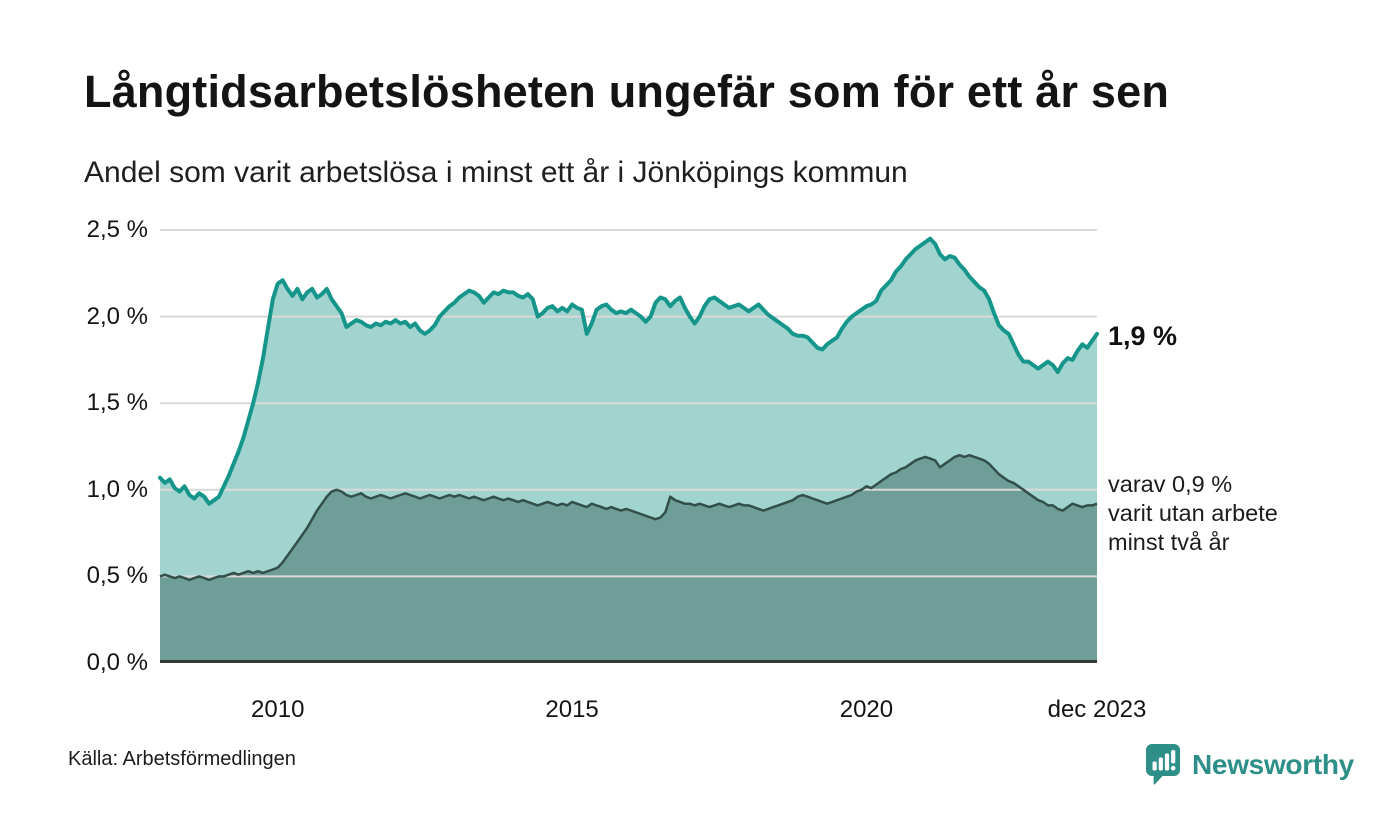  What do you see at coordinates (1143, 336) in the screenshot?
I see `latest-value-label: 1,9 %` at bounding box center [1143, 336].